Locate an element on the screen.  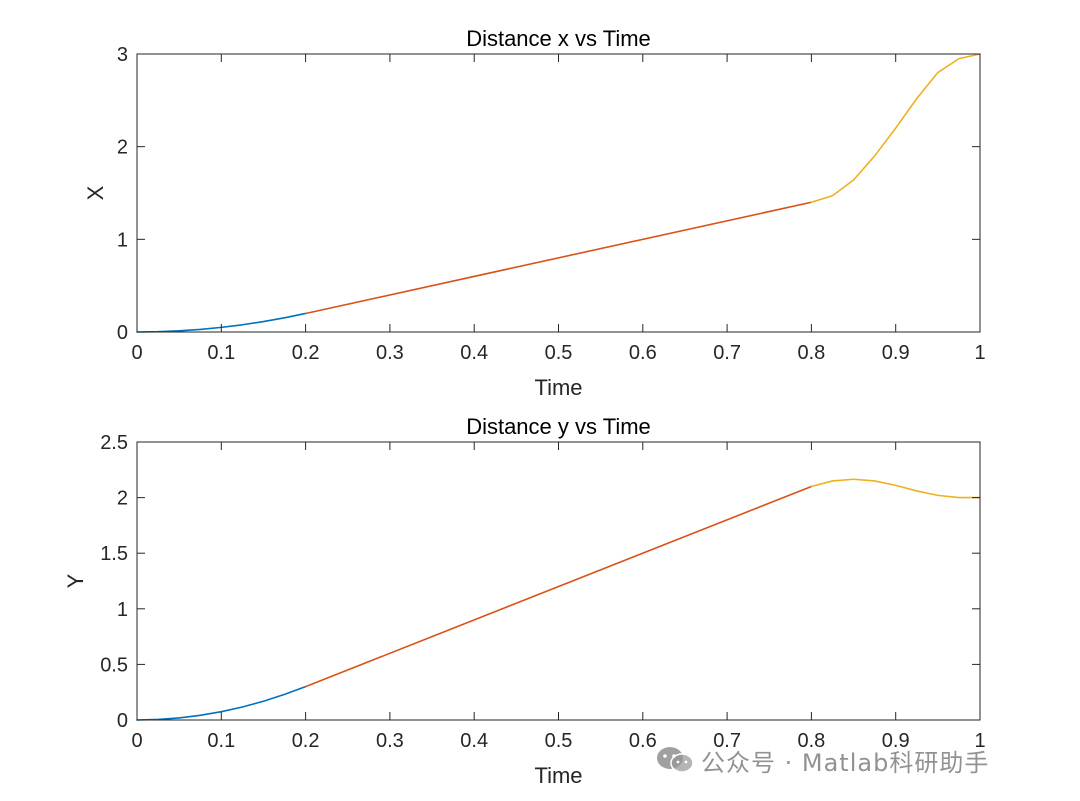
watermark-text: 公众号 · Matlab科研助手 is located at coordinates (845, 762).